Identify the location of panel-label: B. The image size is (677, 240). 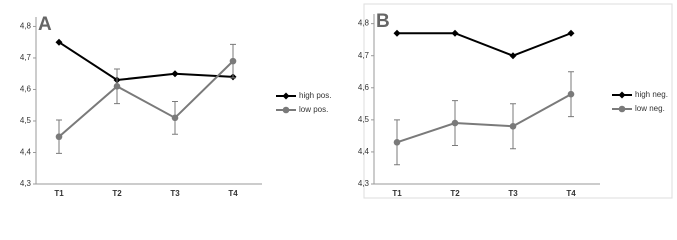
(383, 21).